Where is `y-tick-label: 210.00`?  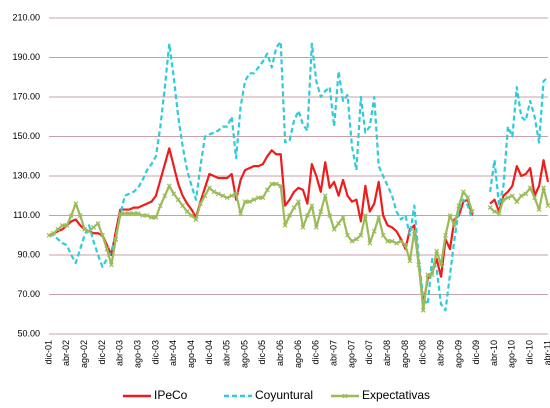 y-tick-label: 210.00 is located at coordinates (26, 17).